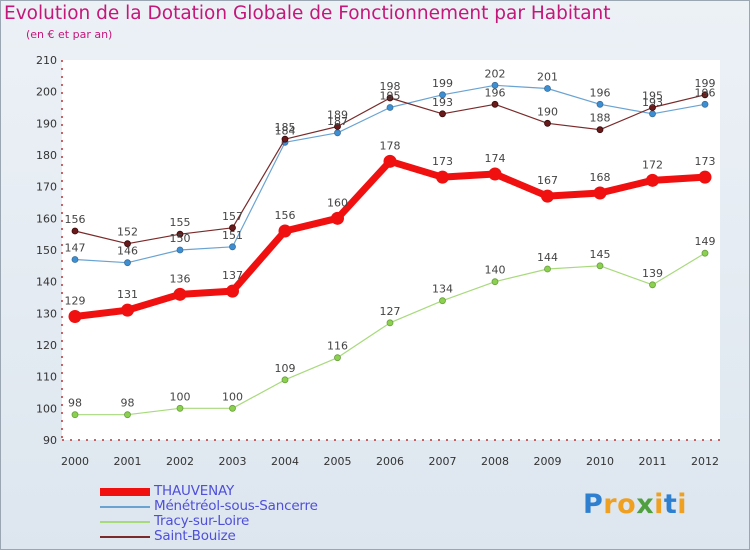  I want to click on chart-subtitle: (en € et par an), so click(69, 34).